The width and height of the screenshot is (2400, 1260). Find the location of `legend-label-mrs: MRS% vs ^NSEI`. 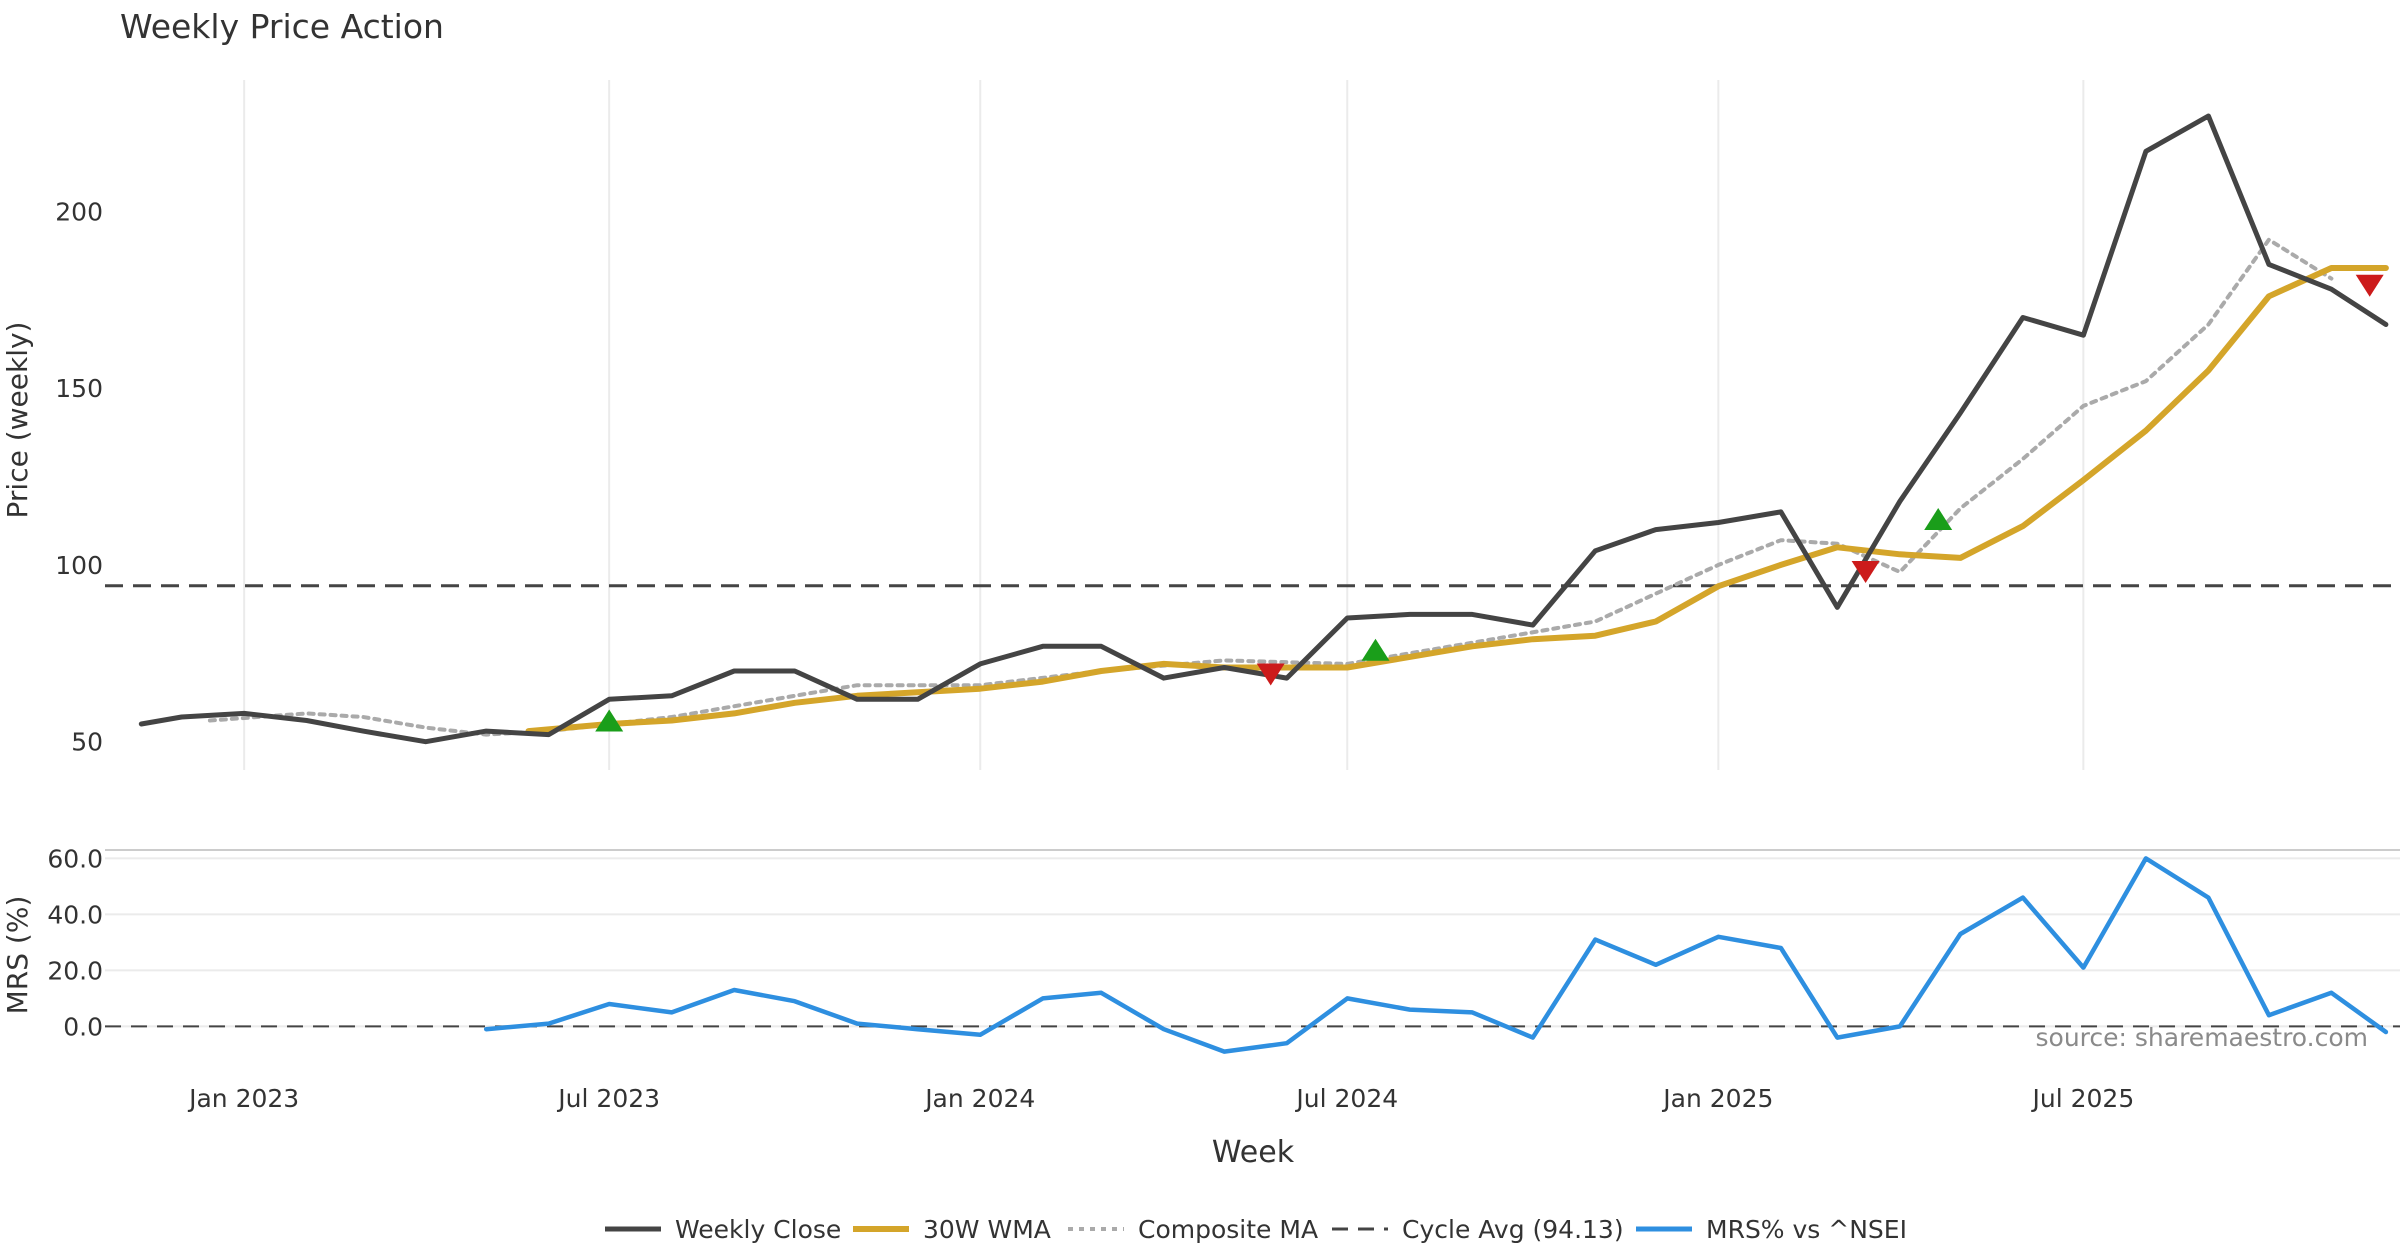

legend-label-mrs: MRS% vs ^NSEI is located at coordinates (1806, 1229).